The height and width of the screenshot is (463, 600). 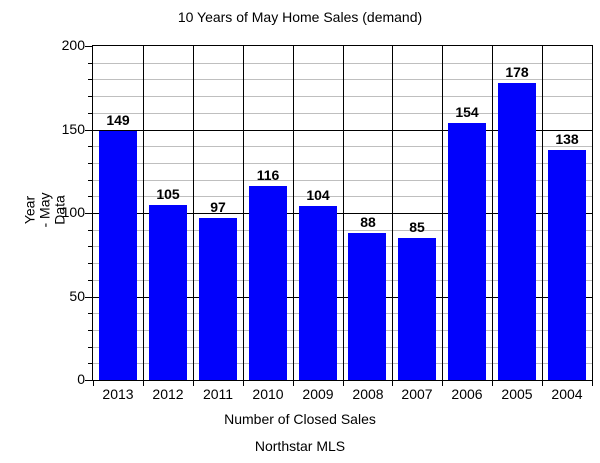 I want to click on bar-2005, so click(x=517, y=231).